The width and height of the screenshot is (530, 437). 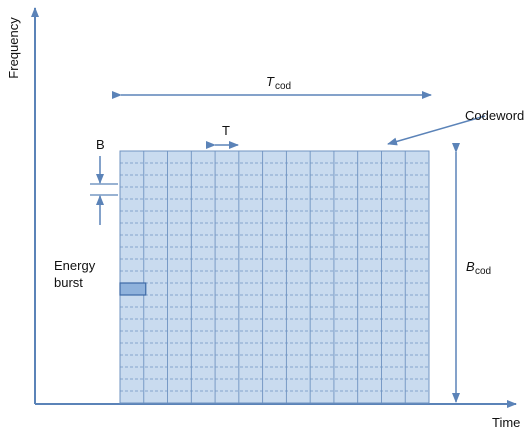 I want to click on t-slot-label: T, so click(x=226, y=130).